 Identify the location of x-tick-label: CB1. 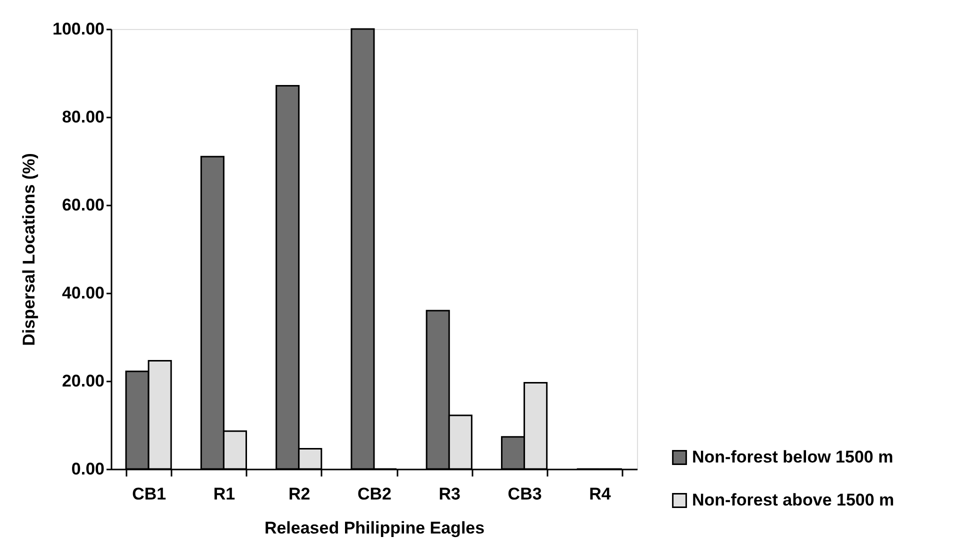
(149, 494).